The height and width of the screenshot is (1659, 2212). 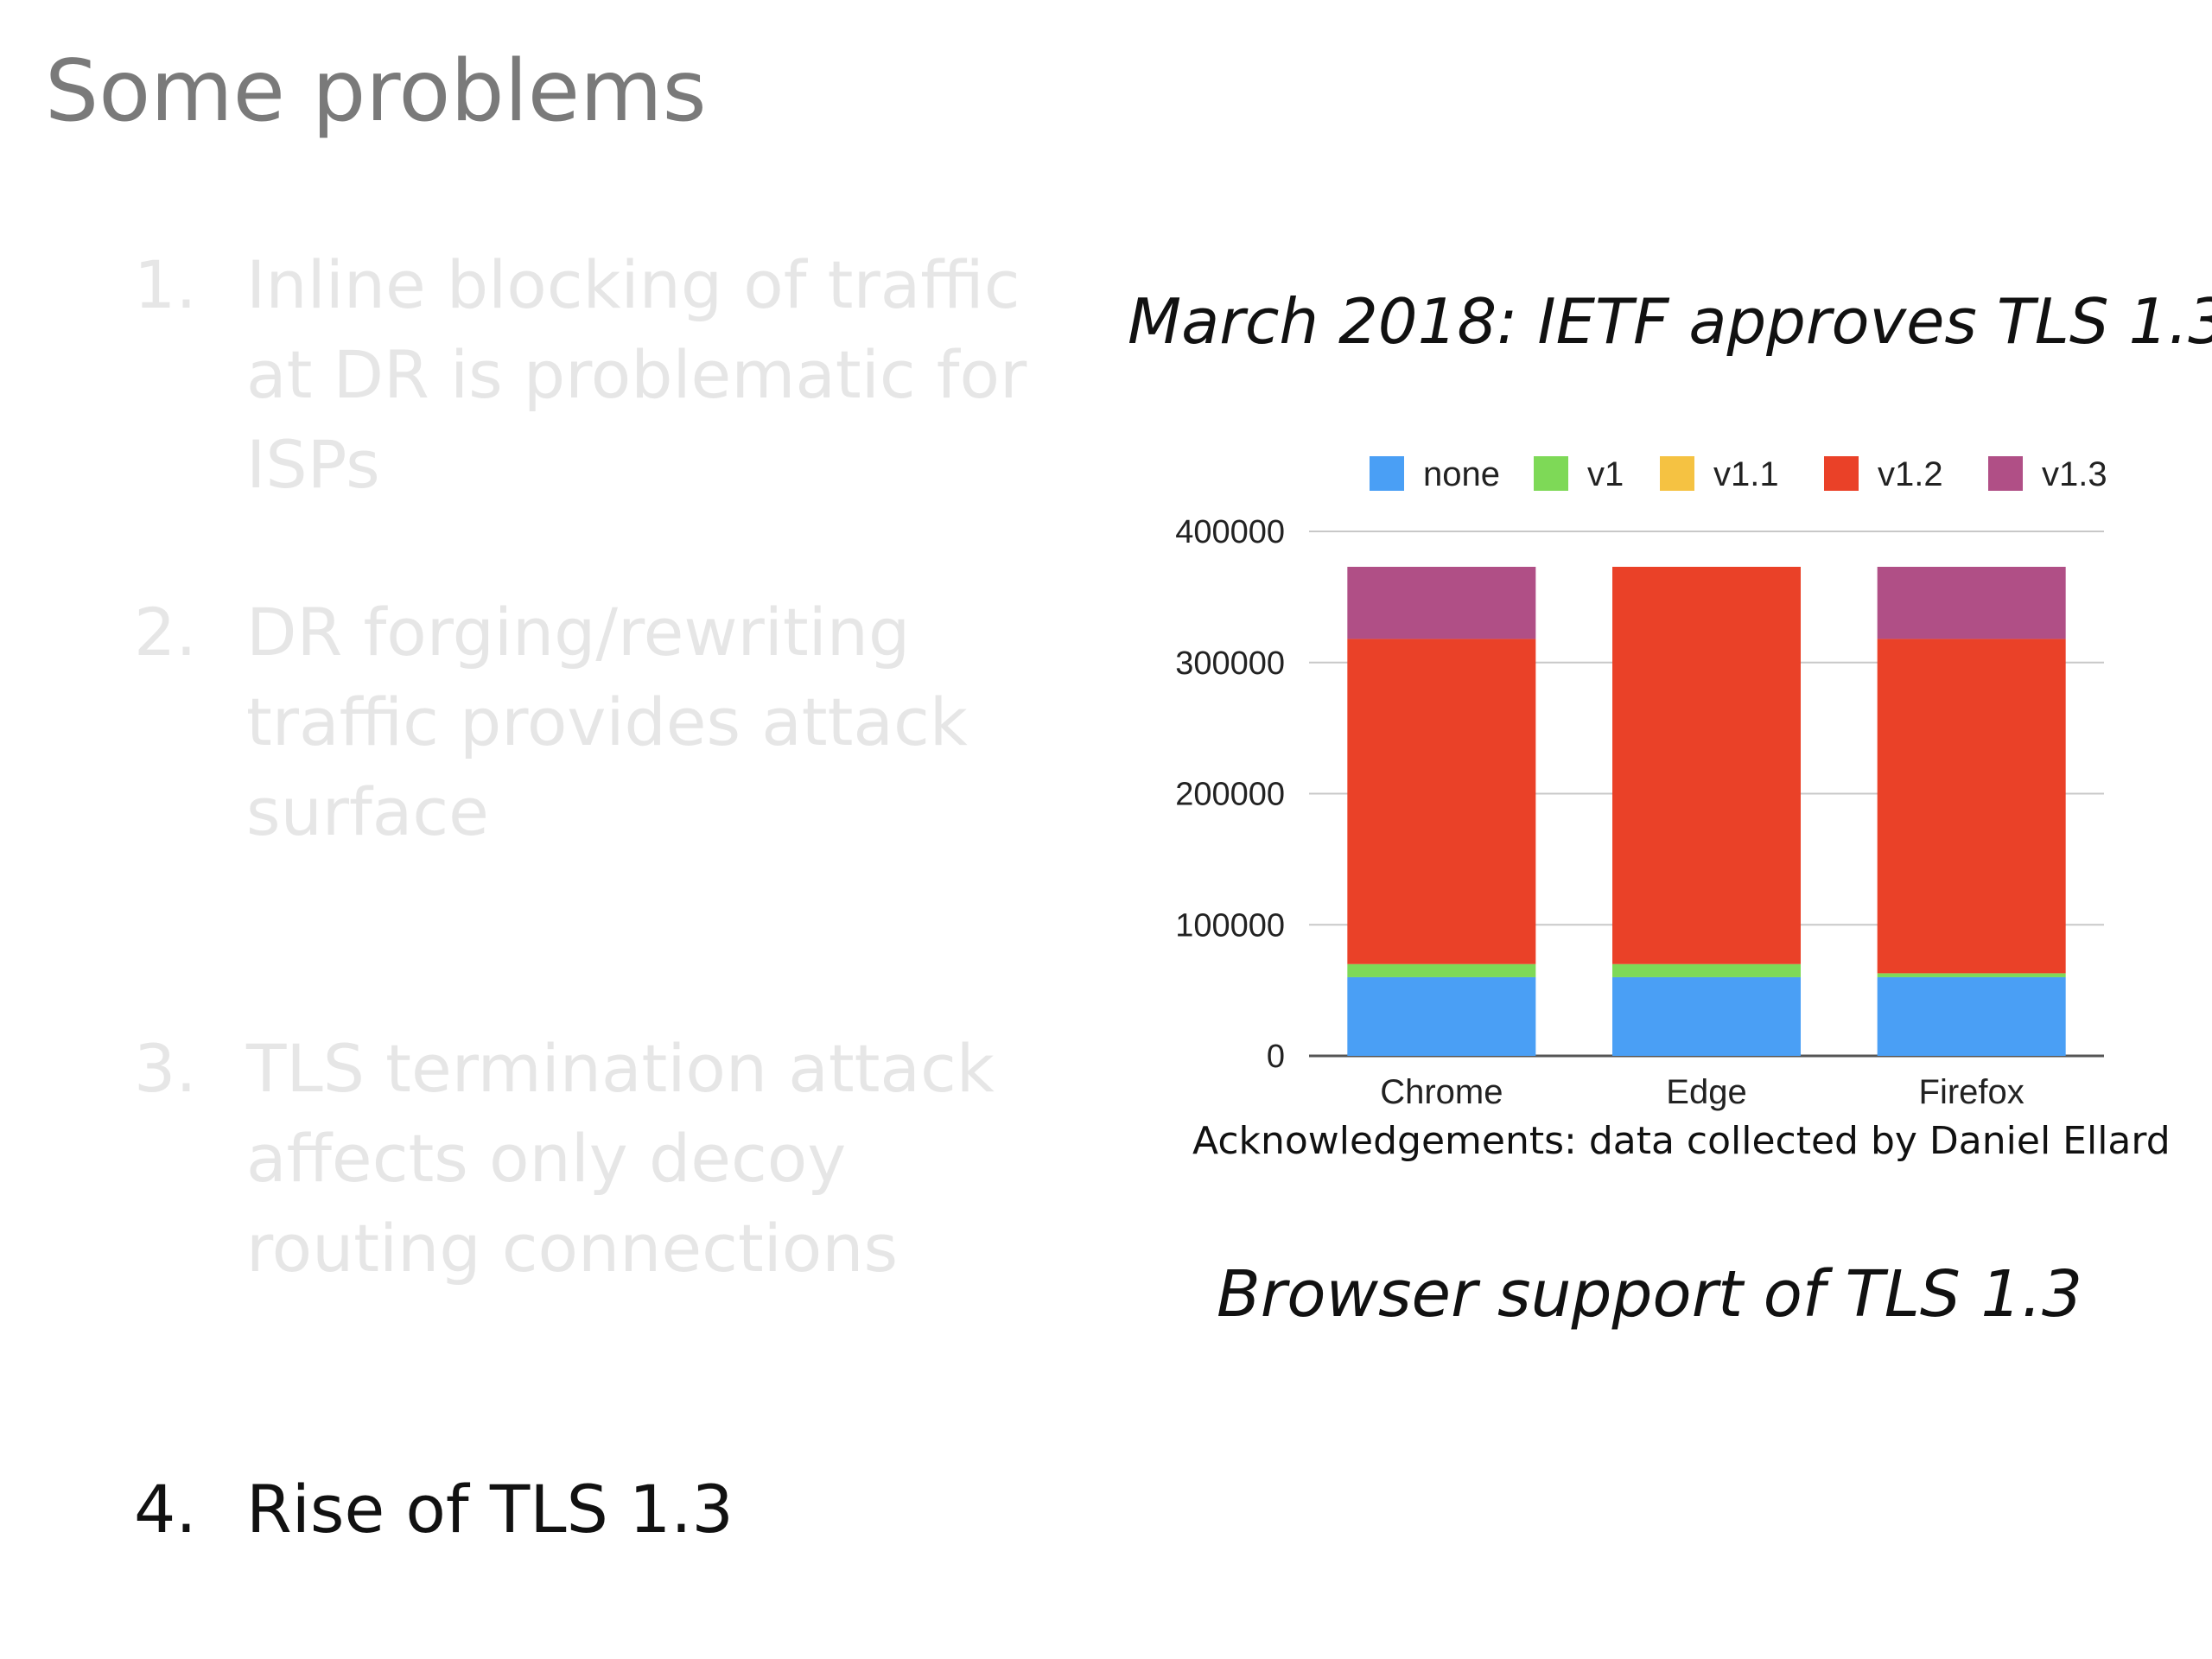 I want to click on problem-item-4: 4. Rise of TLS 1.3, so click(x=592, y=1512).